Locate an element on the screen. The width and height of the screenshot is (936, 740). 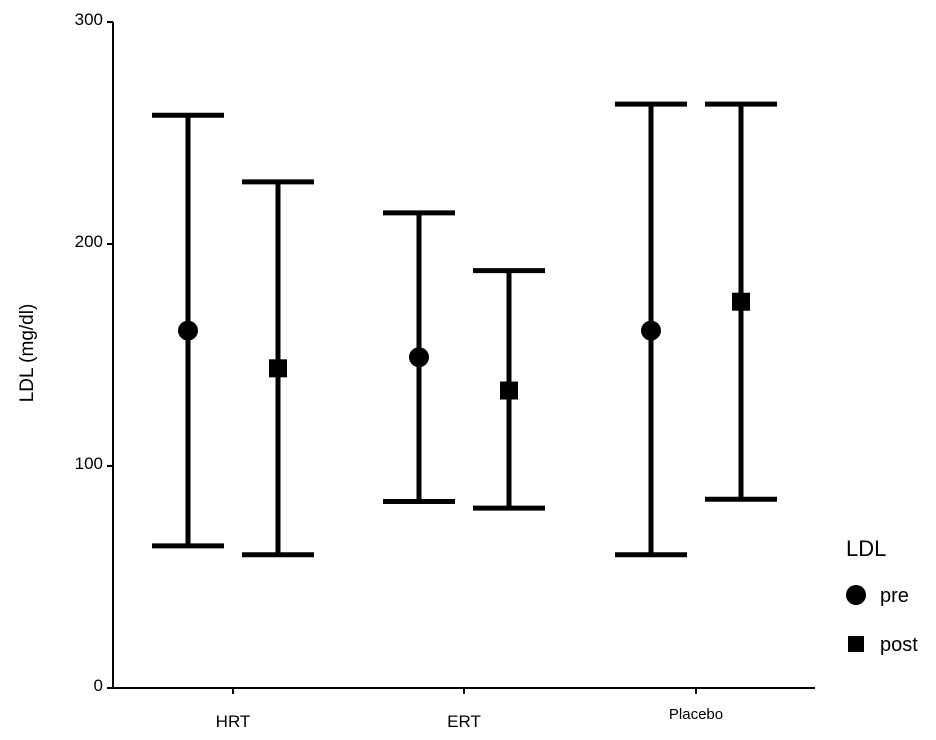
legend-title: LDL is located at coordinates (866, 548).